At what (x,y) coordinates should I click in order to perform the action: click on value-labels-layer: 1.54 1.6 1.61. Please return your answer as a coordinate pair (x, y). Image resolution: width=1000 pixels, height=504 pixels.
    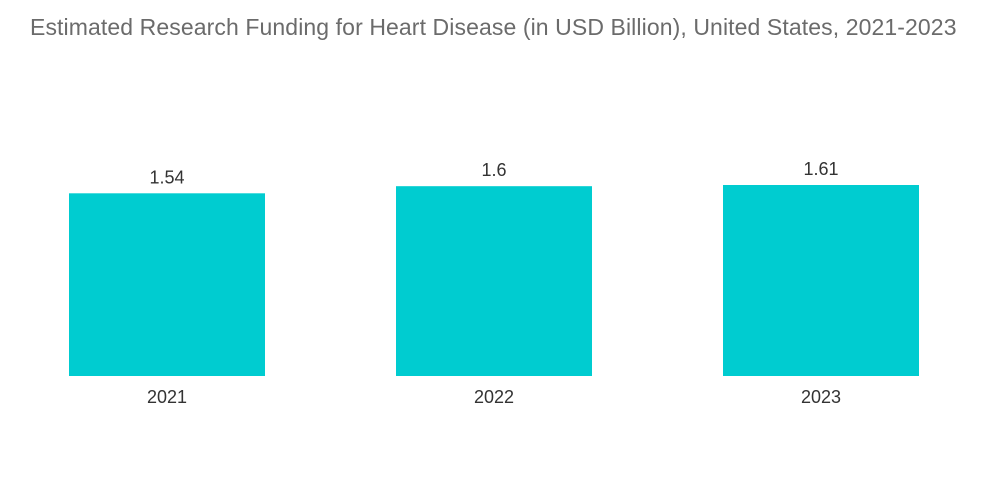
    Looking at the image, I should click on (493, 173).